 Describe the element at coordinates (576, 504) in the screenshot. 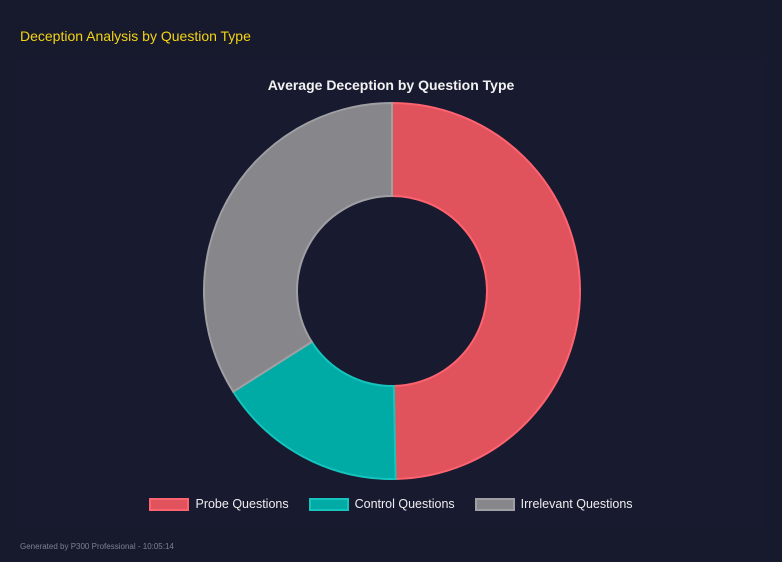

I see `legend-label: Irrelevant Questions` at that location.